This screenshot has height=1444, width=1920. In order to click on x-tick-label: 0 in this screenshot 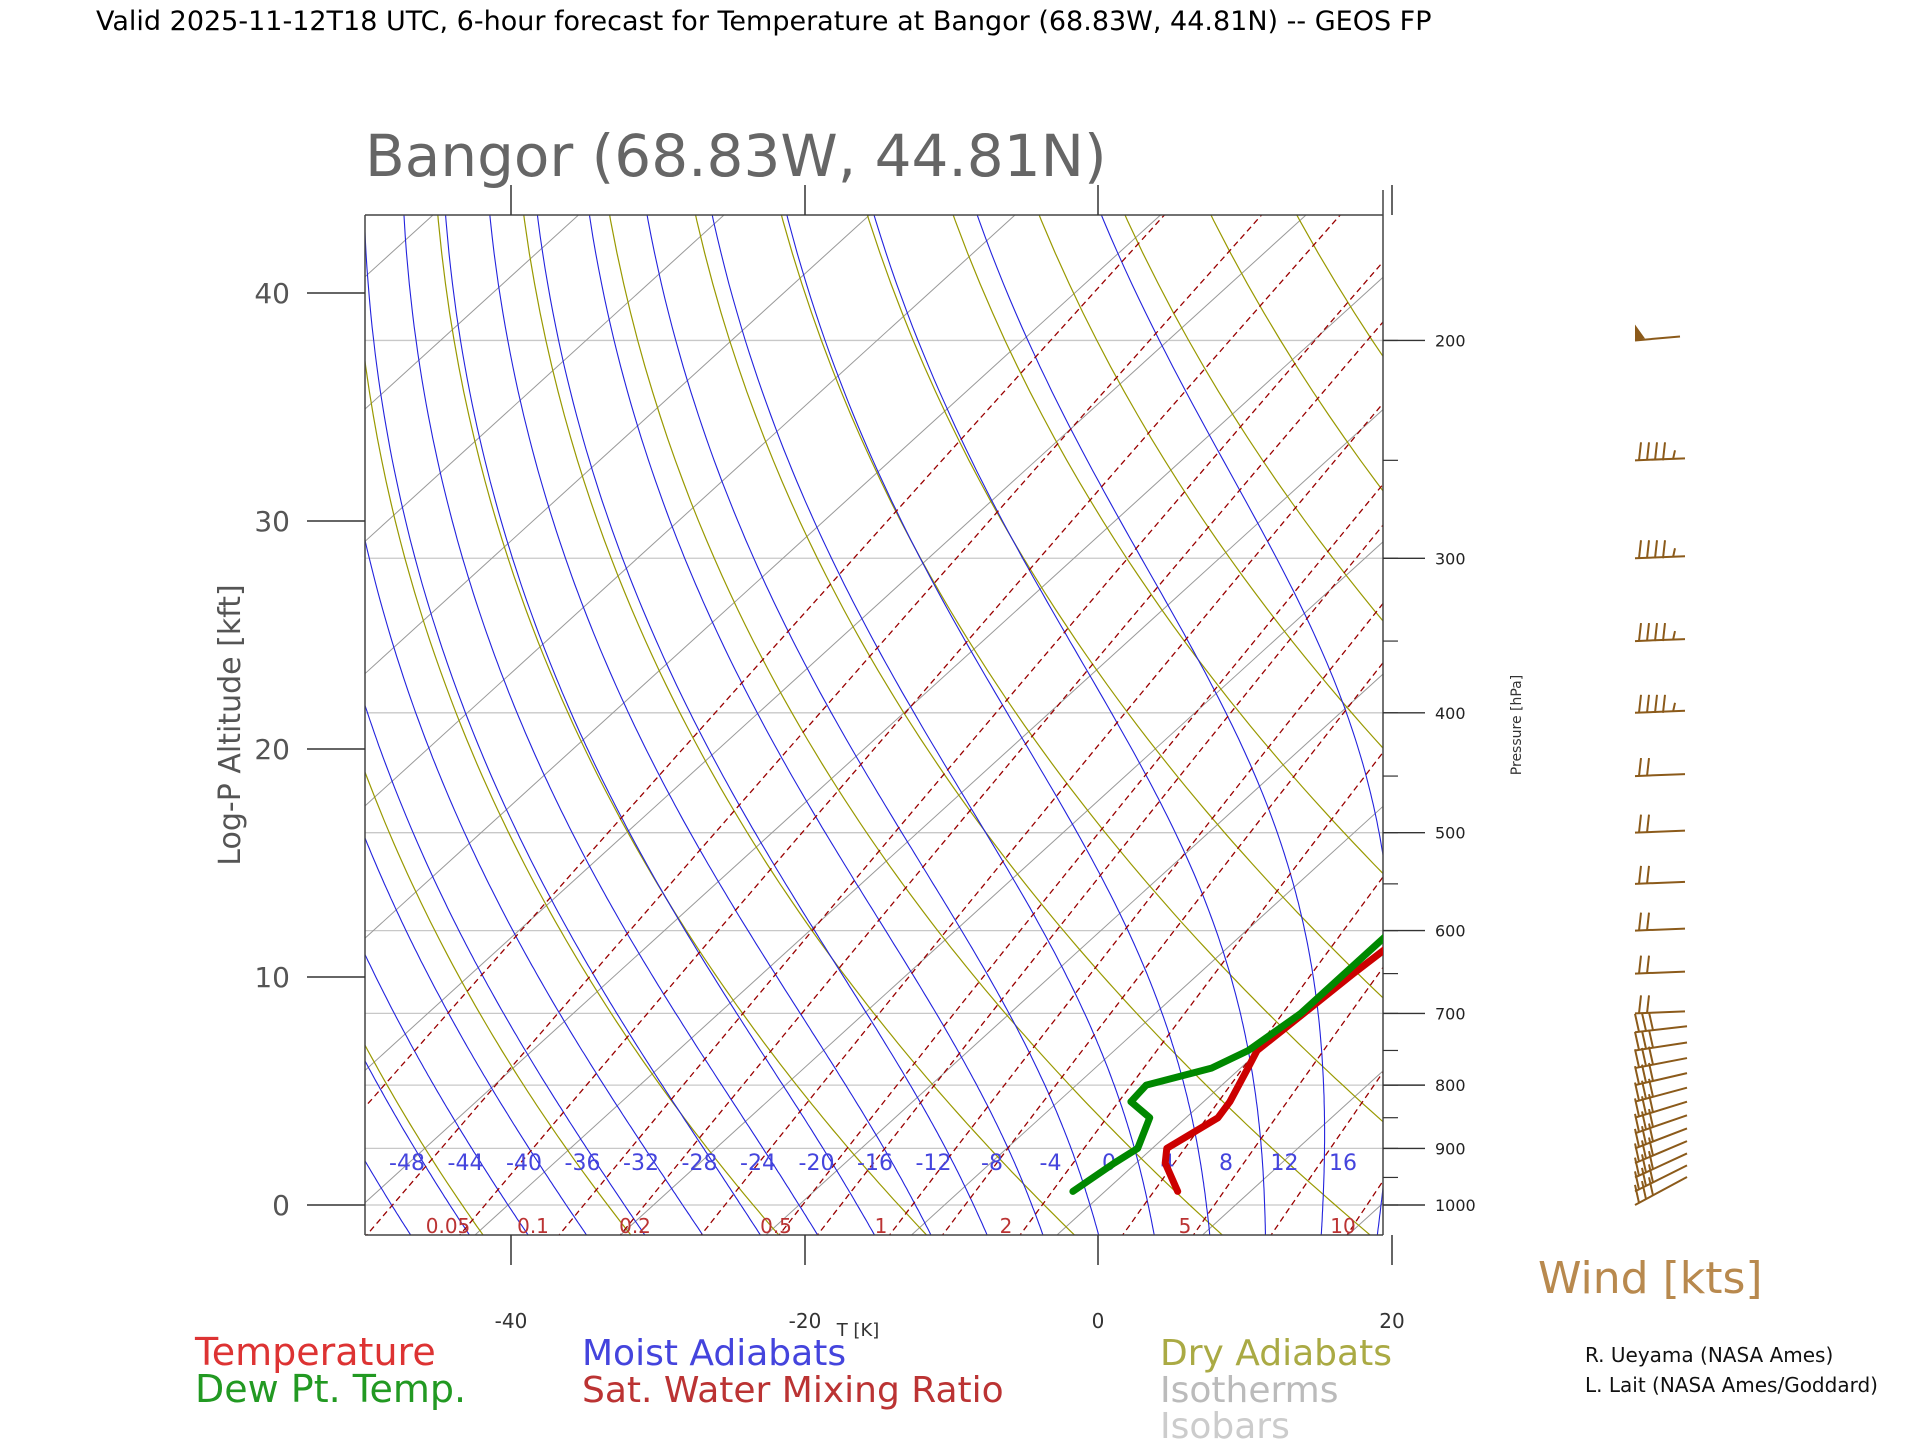, I will do `click(1098, 1321)`.